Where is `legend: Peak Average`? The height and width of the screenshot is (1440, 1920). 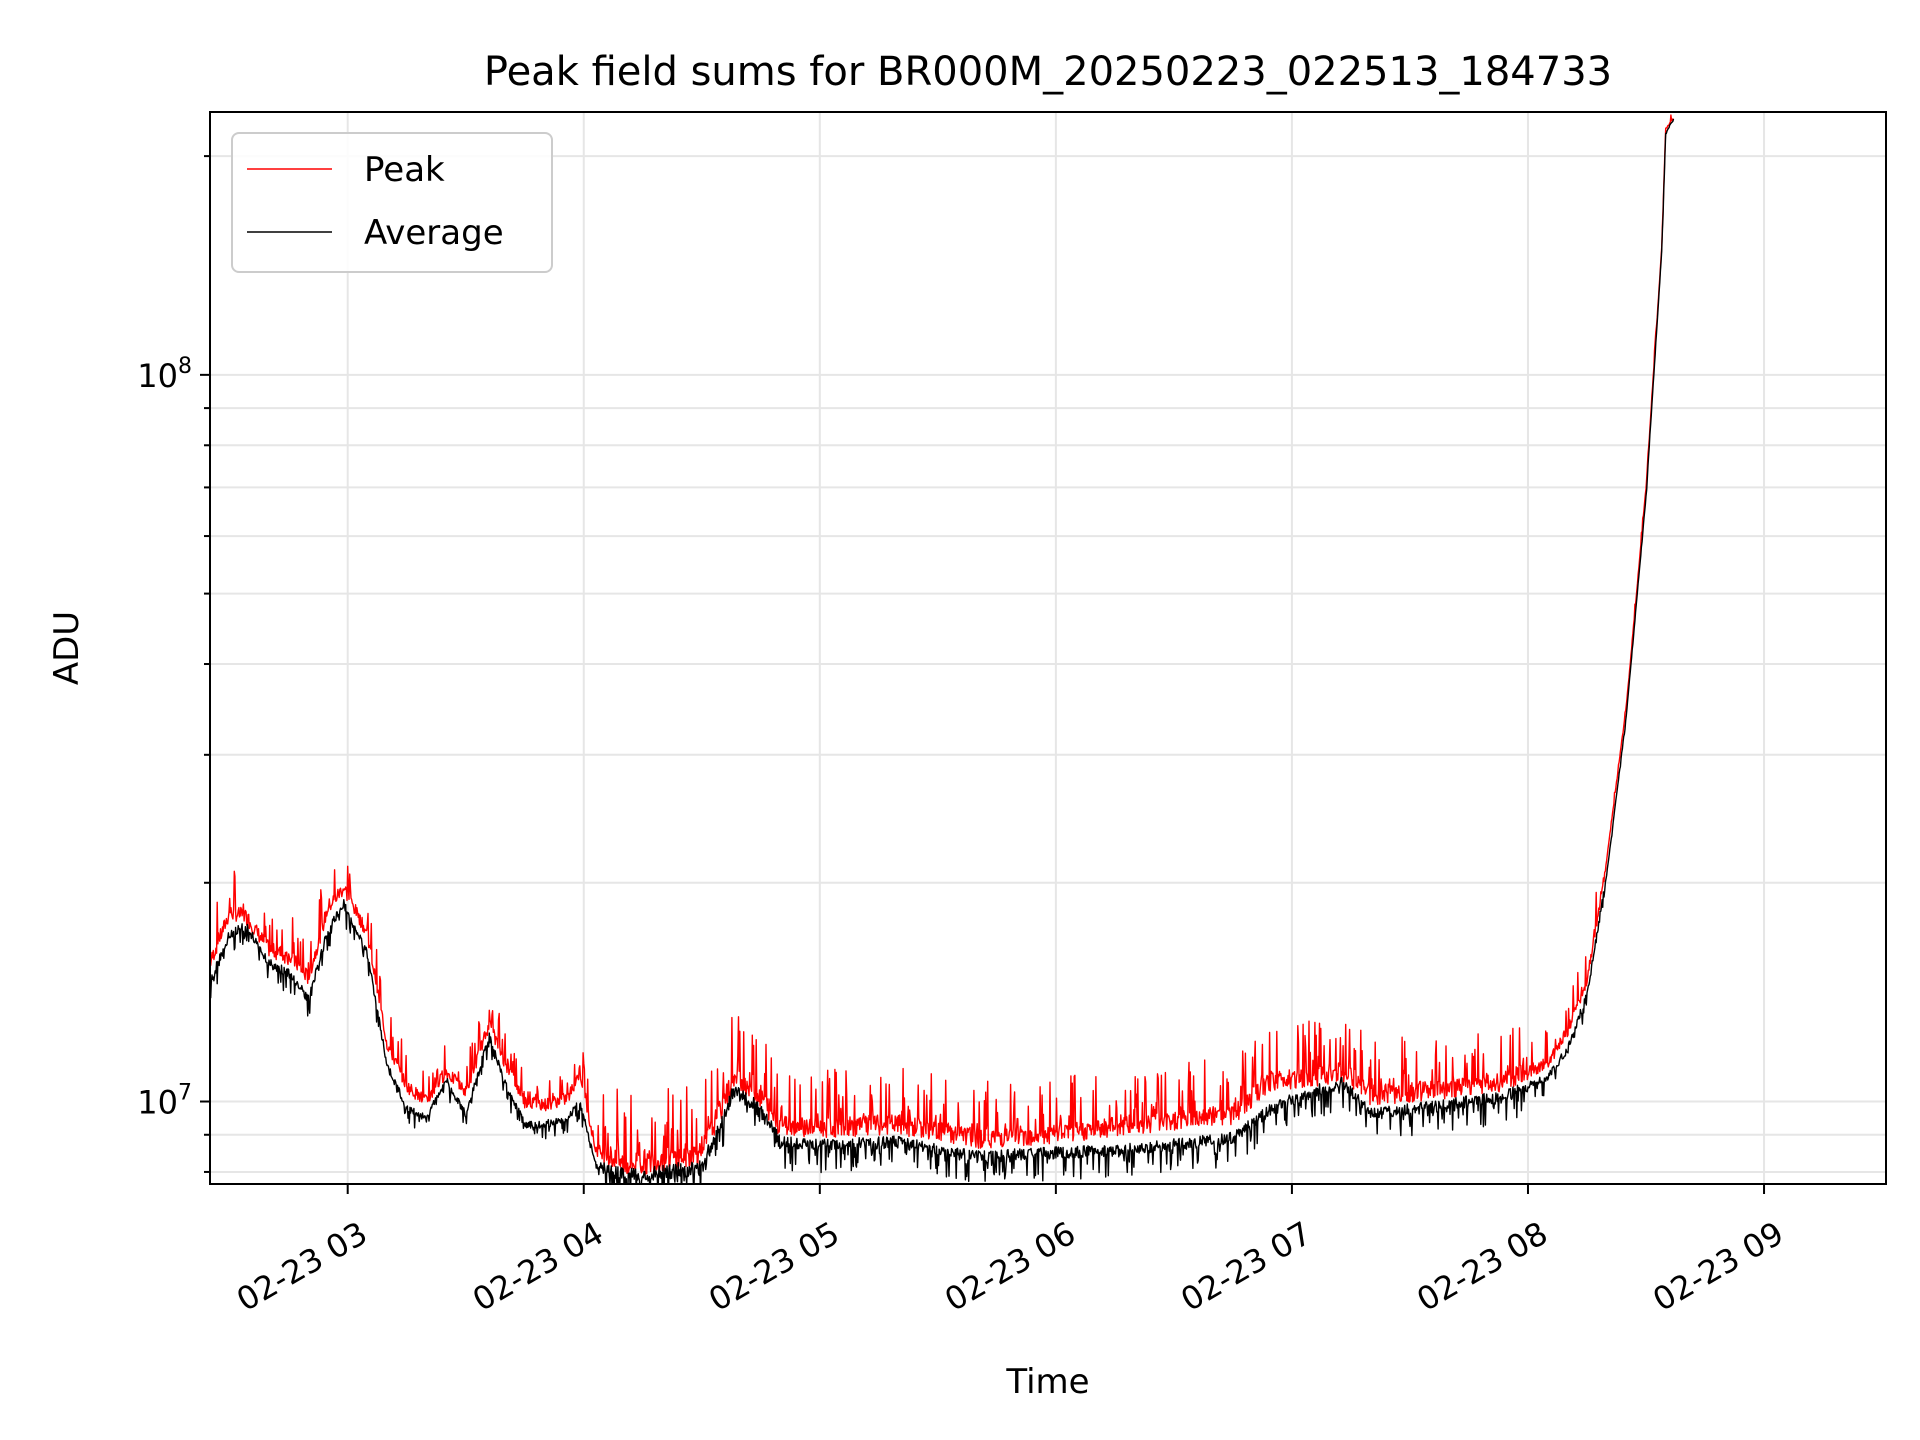 legend: Peak Average is located at coordinates (392, 202).